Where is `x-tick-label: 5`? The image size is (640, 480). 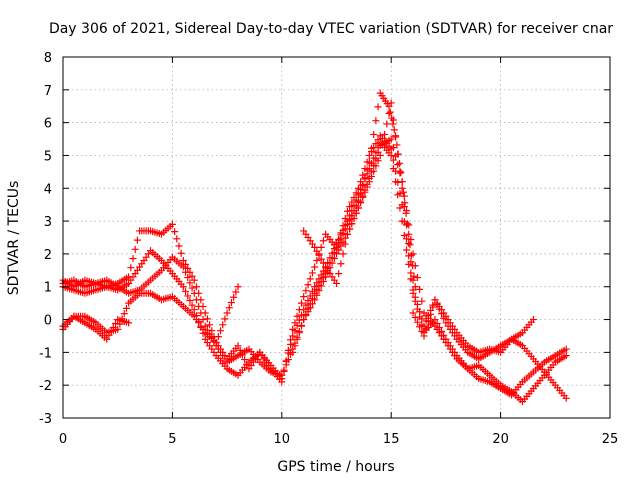
x-tick-label: 5 is located at coordinates (172, 439).